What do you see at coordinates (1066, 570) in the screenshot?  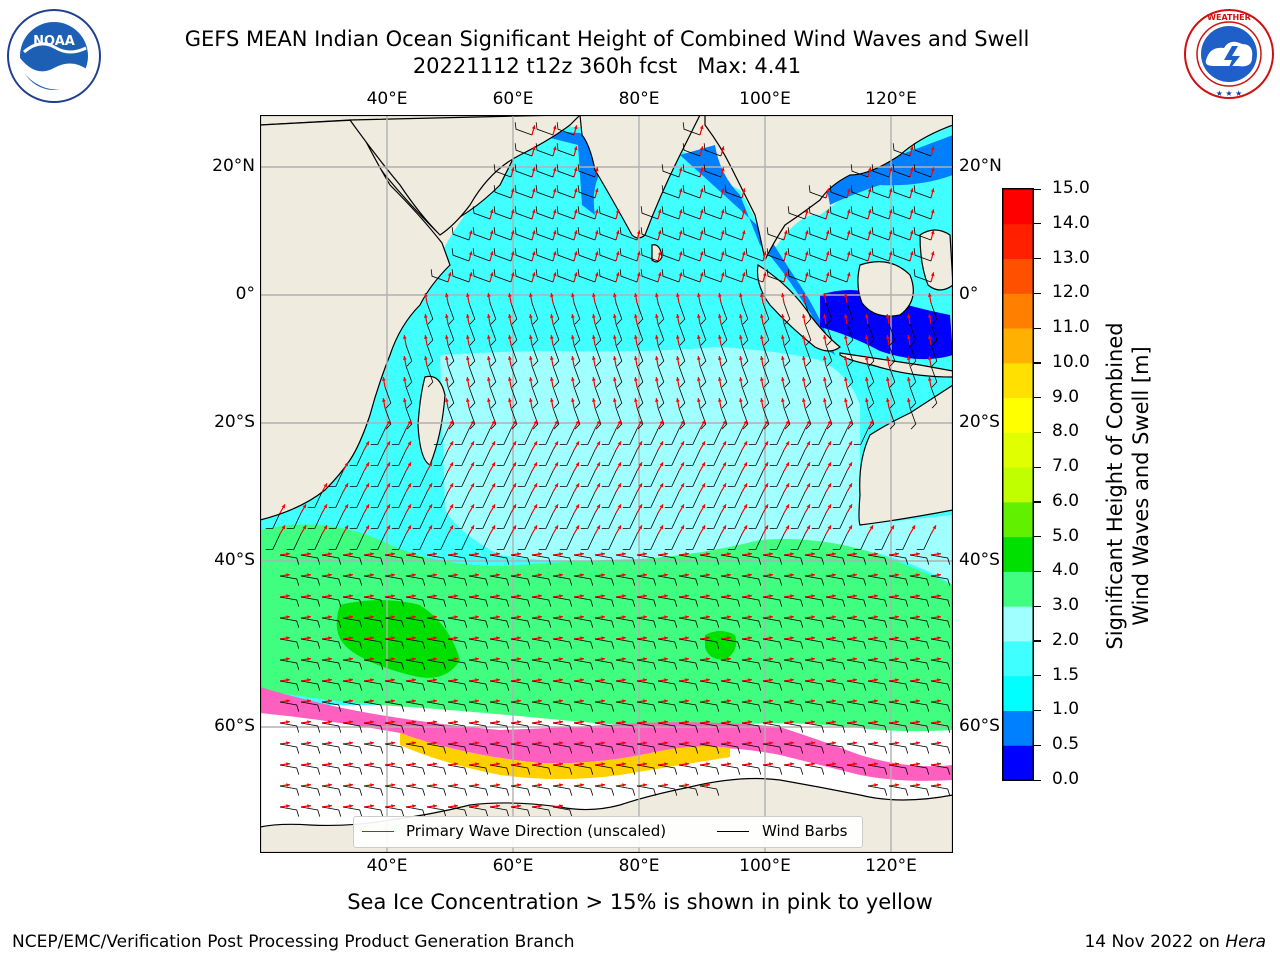 I see `colorbar-tick-label: 4.0` at bounding box center [1066, 570].